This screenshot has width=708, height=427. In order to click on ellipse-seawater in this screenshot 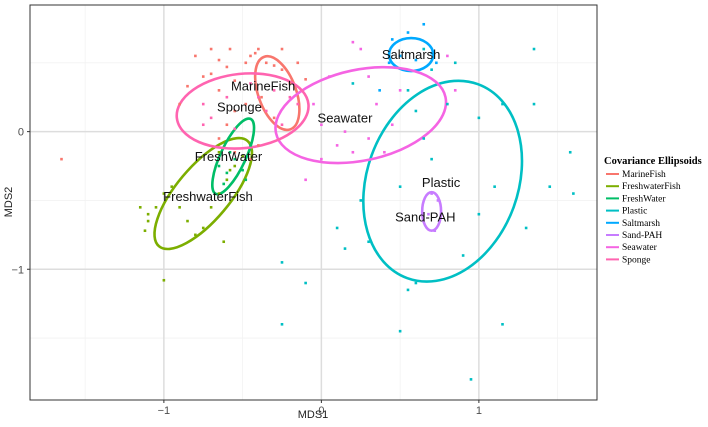, I will do `click(361, 115)`.